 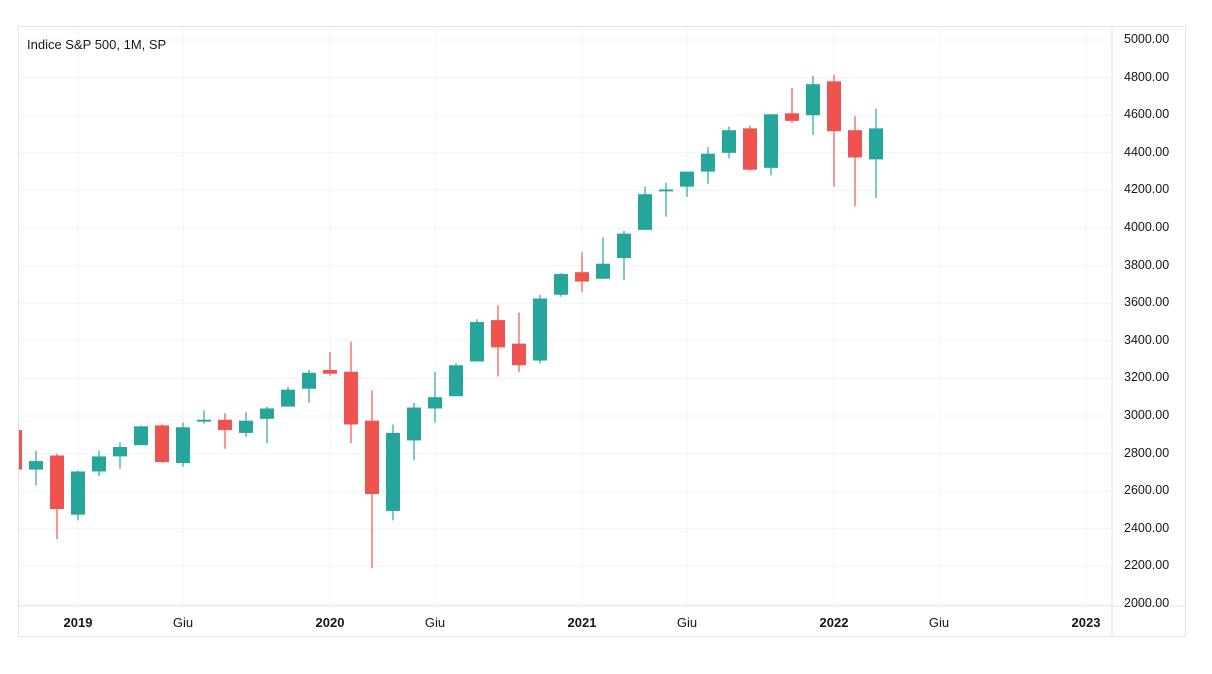 I want to click on y-tick-label: 3400.00, so click(x=1147, y=339).